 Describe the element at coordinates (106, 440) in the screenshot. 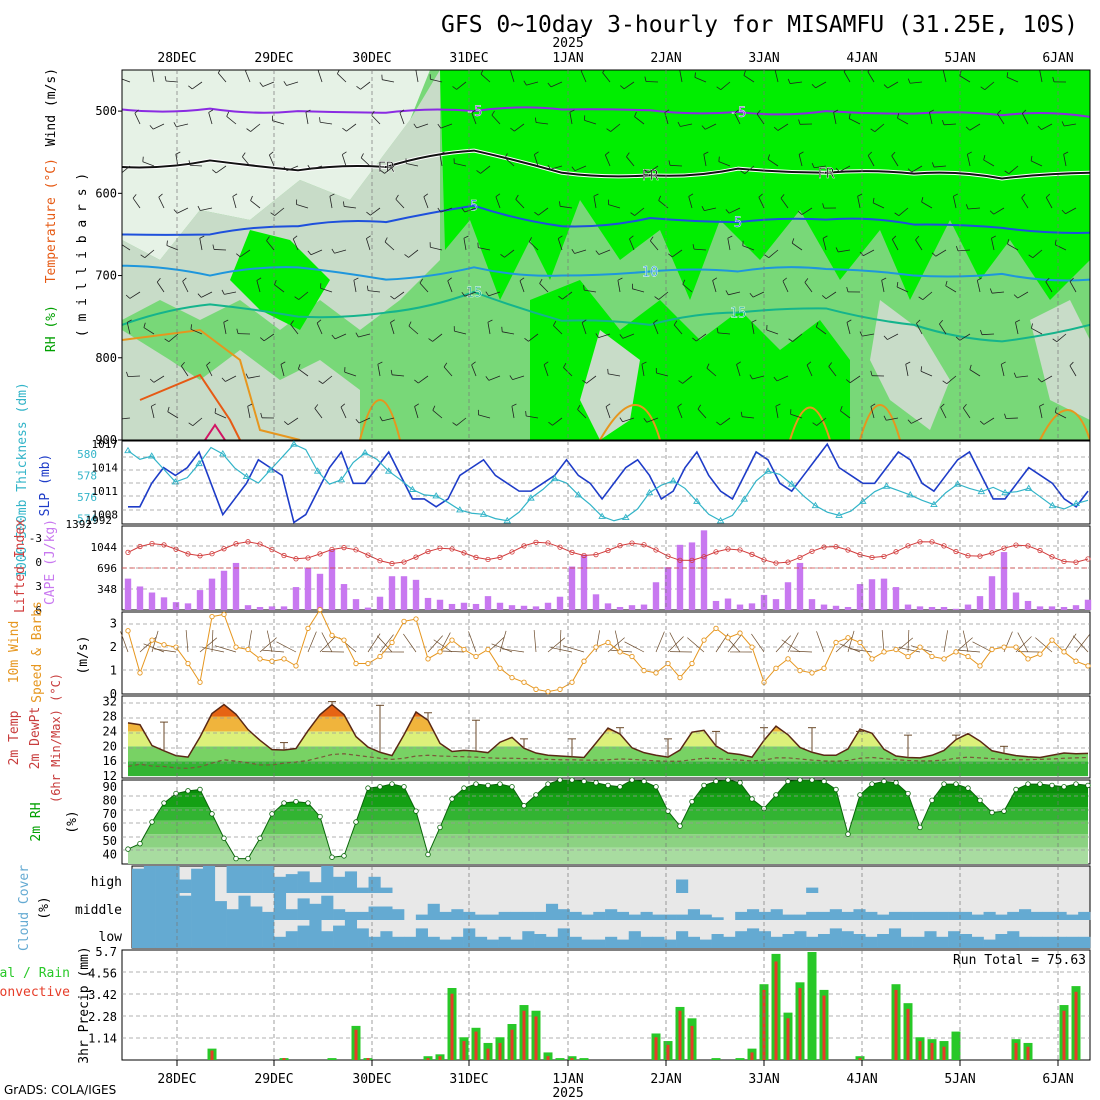

I see `pressure-tick-900: 900` at that location.